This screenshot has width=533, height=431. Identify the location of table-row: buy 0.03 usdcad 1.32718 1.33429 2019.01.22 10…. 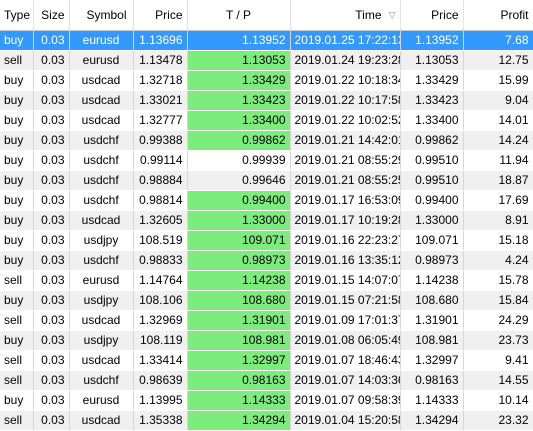
(266, 80).